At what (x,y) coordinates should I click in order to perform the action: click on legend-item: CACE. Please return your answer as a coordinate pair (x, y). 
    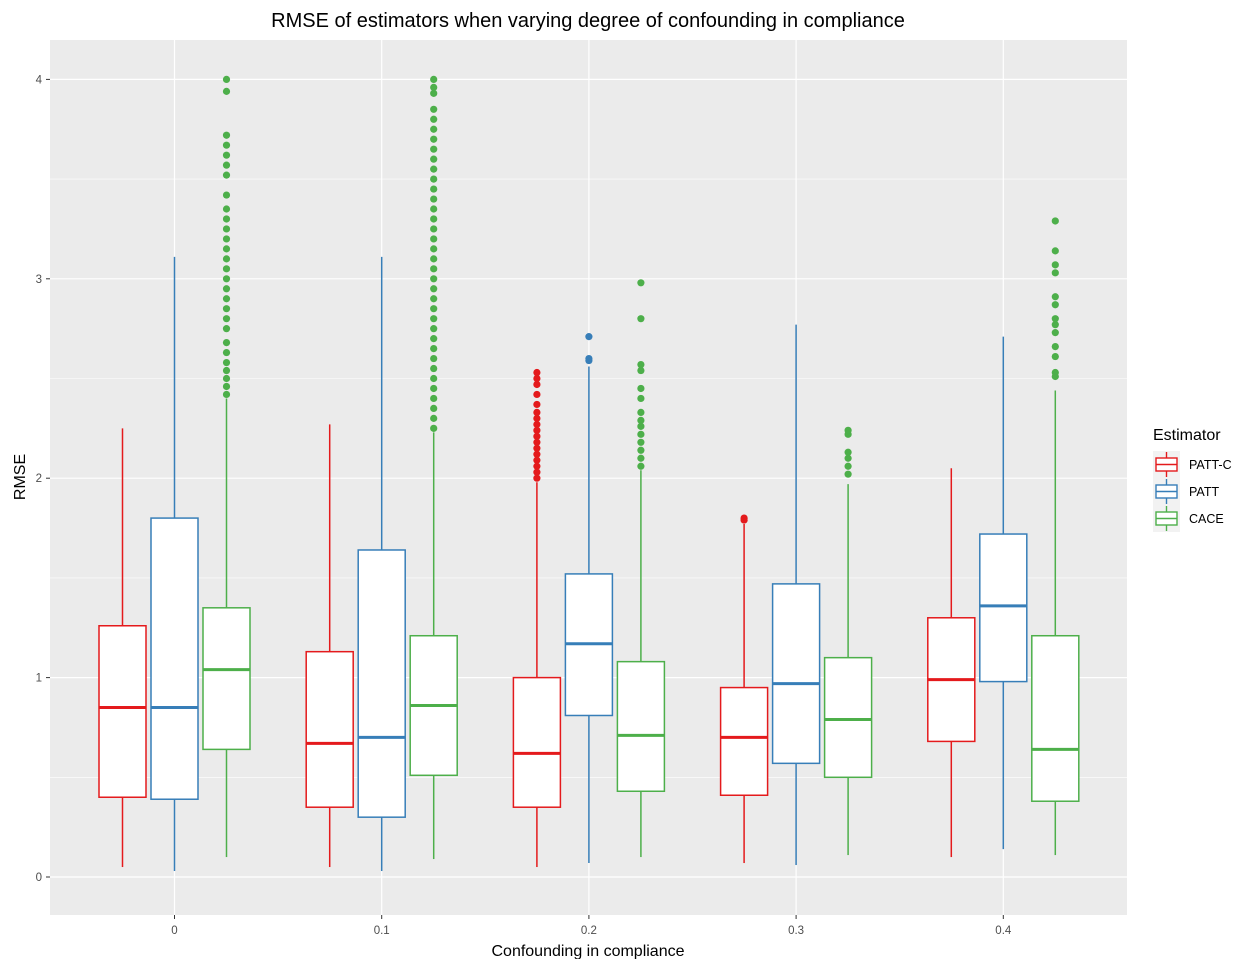
    Looking at the image, I should click on (1188, 518).